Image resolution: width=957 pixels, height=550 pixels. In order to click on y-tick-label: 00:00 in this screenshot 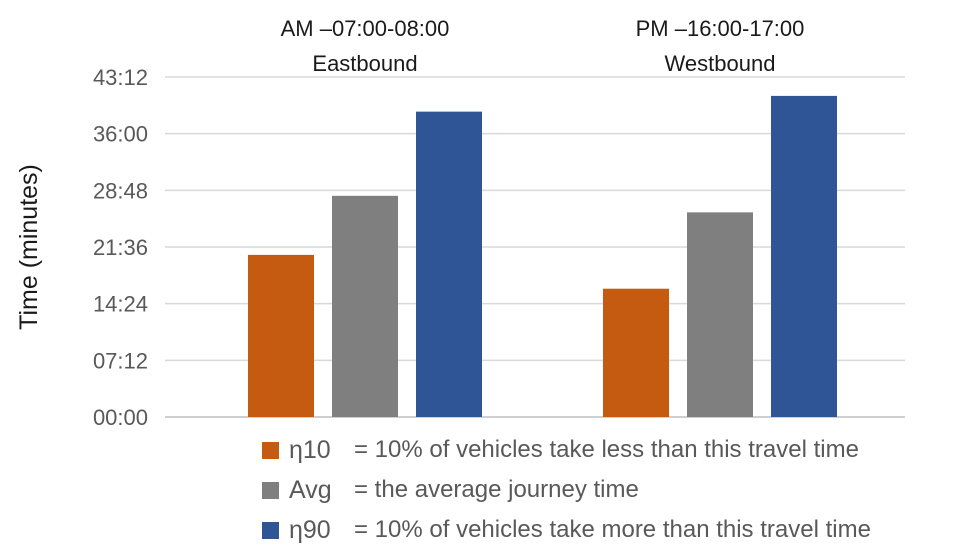, I will do `click(120, 417)`.